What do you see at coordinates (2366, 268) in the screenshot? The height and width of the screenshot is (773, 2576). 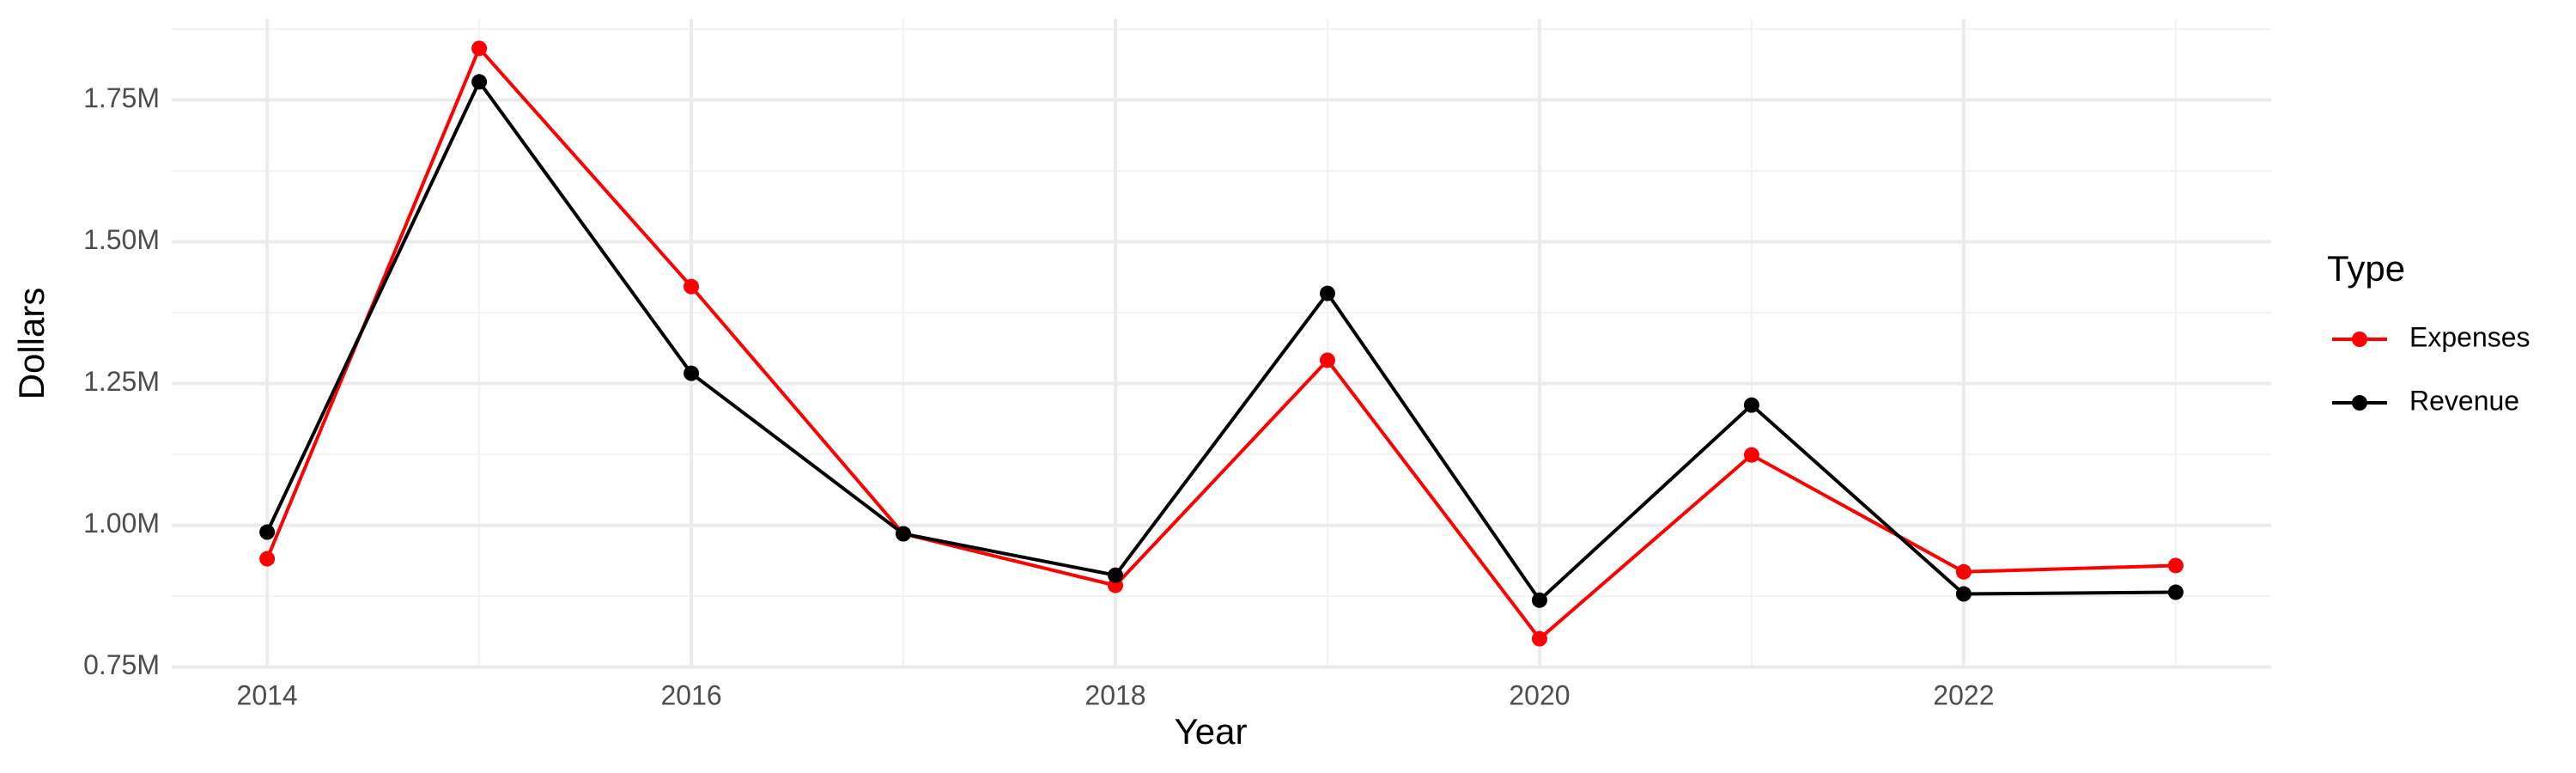 I see `legend-title: Type` at bounding box center [2366, 268].